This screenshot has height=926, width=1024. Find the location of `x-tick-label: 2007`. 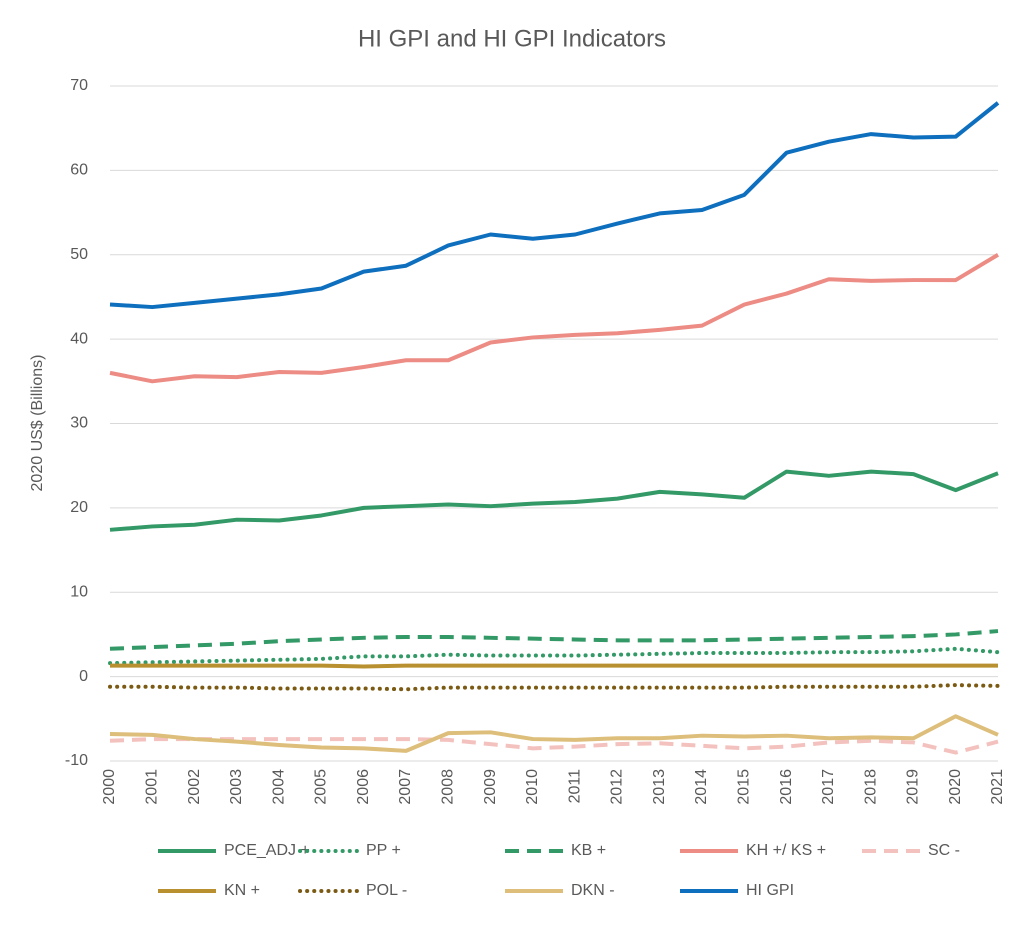

x-tick-label: 2007 is located at coordinates (405, 787).